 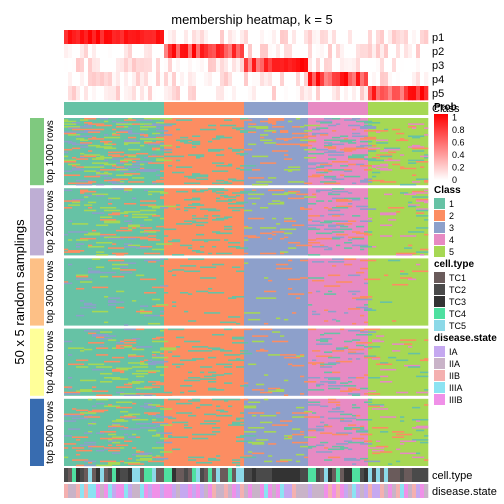 I want to click on legend-swatch, so click(x=439, y=277).